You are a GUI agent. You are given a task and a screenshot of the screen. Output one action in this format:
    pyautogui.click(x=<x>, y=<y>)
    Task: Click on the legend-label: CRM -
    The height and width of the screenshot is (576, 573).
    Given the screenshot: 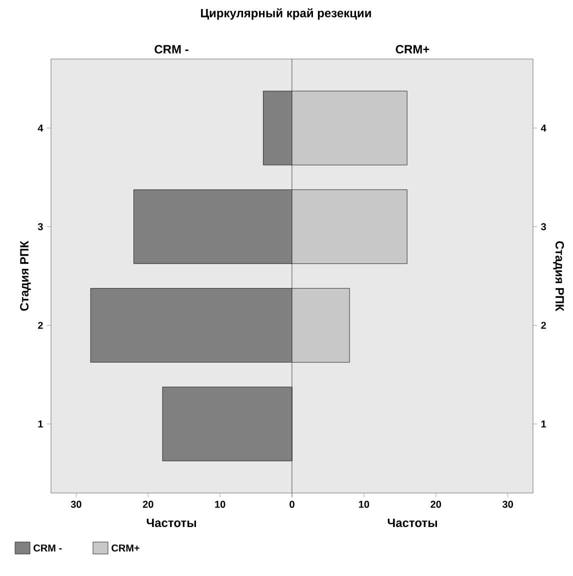 What is the action you would take?
    pyautogui.click(x=48, y=548)
    